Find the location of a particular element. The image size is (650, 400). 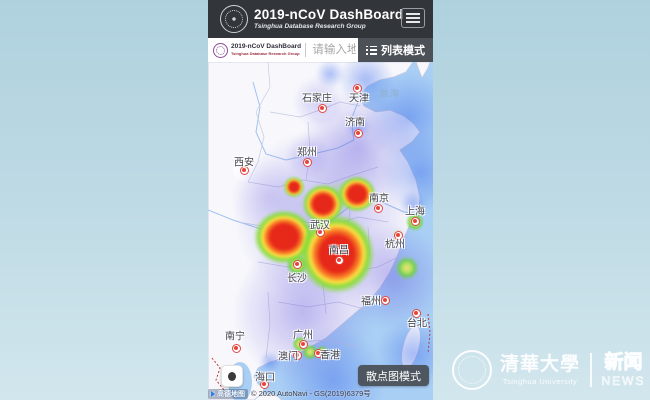

list-mode-button: 列表模式 is located at coordinates (395, 50).